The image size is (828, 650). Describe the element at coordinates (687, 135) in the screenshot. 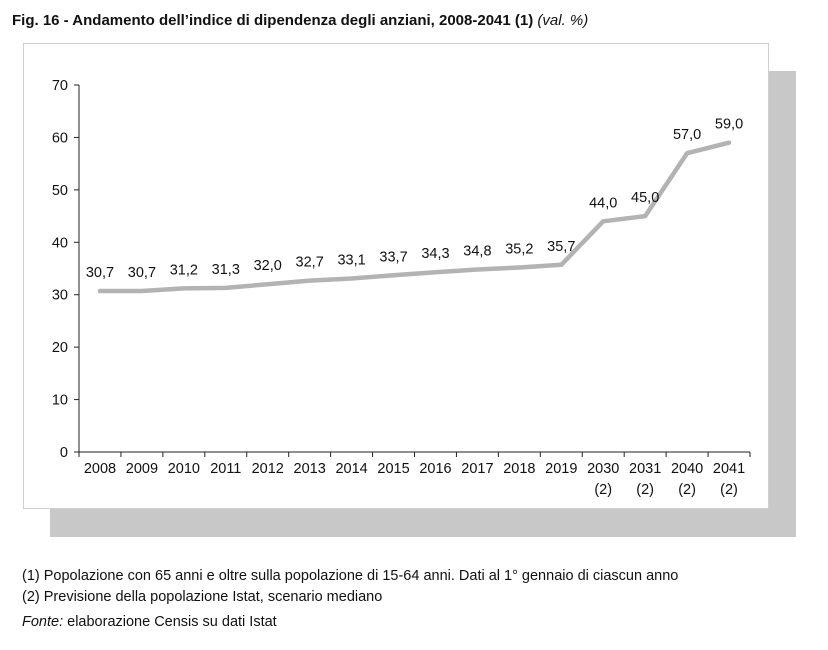

I see `data-label: 57,0` at that location.